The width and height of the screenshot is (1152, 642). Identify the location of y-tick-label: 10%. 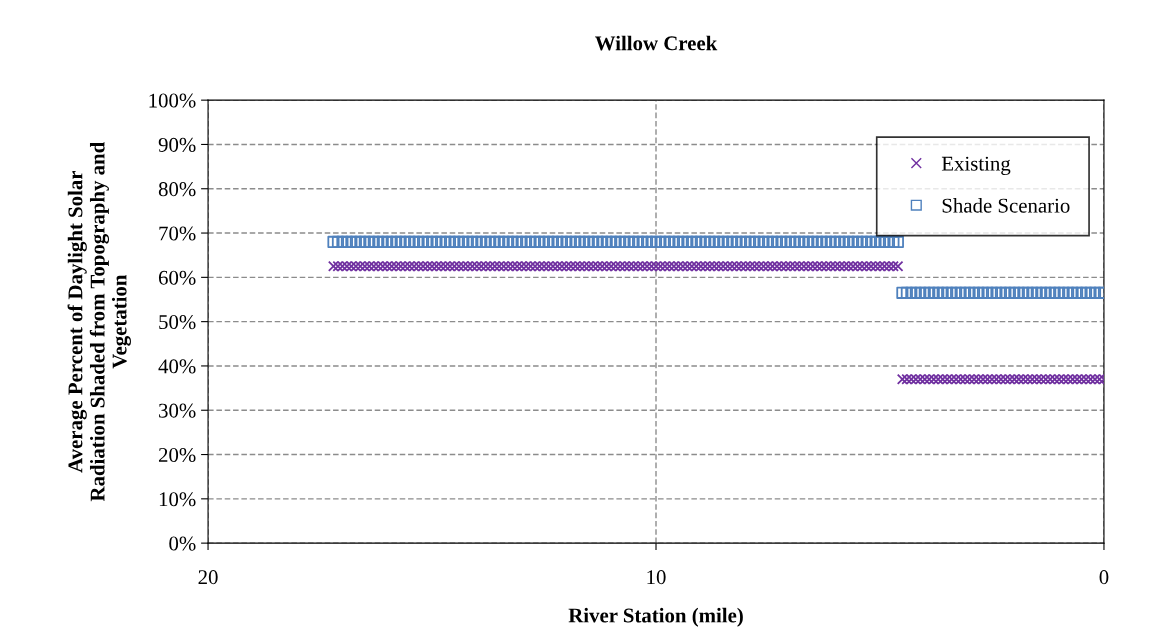
(177, 499).